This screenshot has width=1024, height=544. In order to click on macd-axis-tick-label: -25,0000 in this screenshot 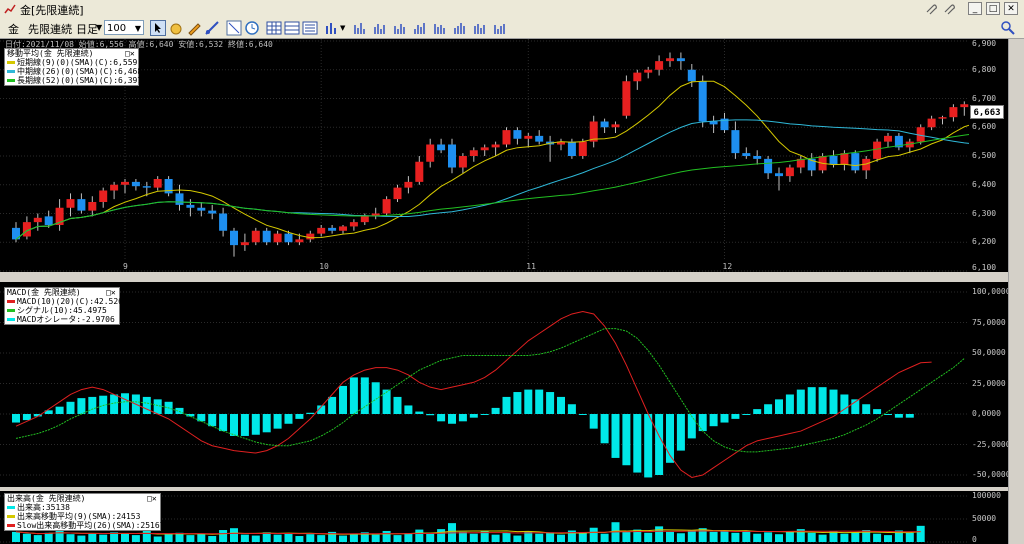, I will do `click(991, 444)`.